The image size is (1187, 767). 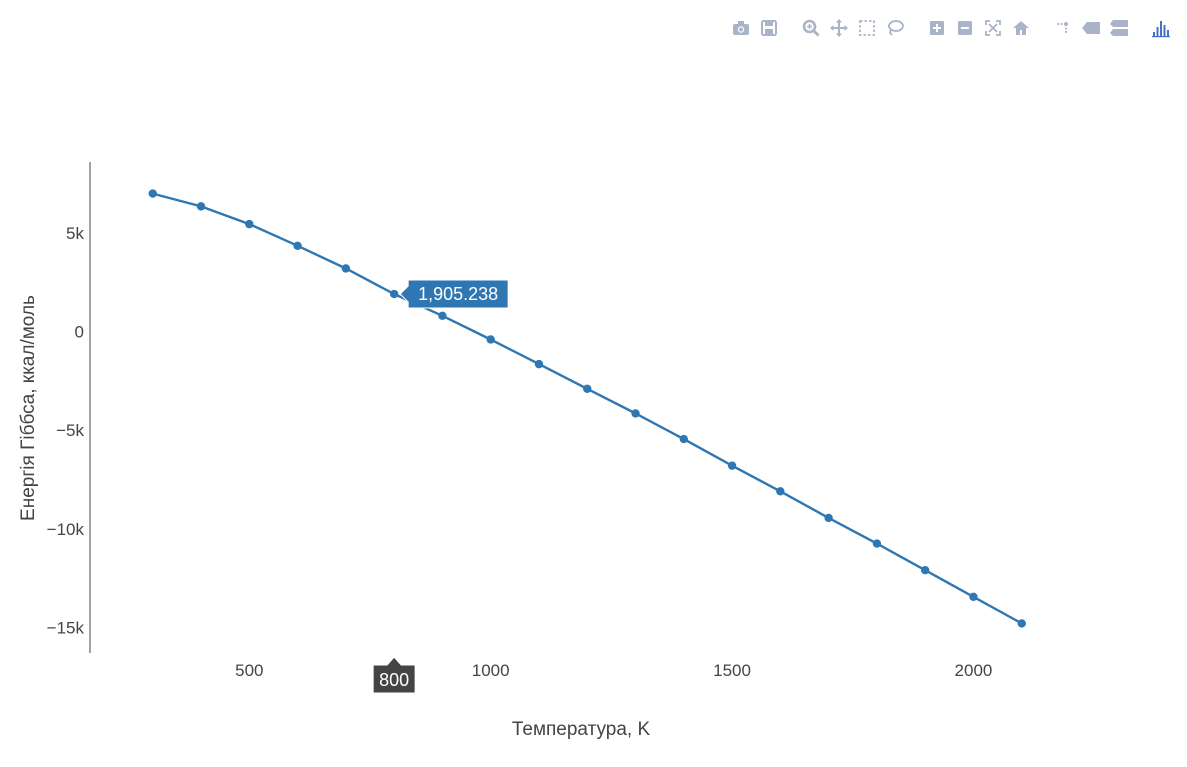 I want to click on plotly-logo-button, so click(x=1161, y=28).